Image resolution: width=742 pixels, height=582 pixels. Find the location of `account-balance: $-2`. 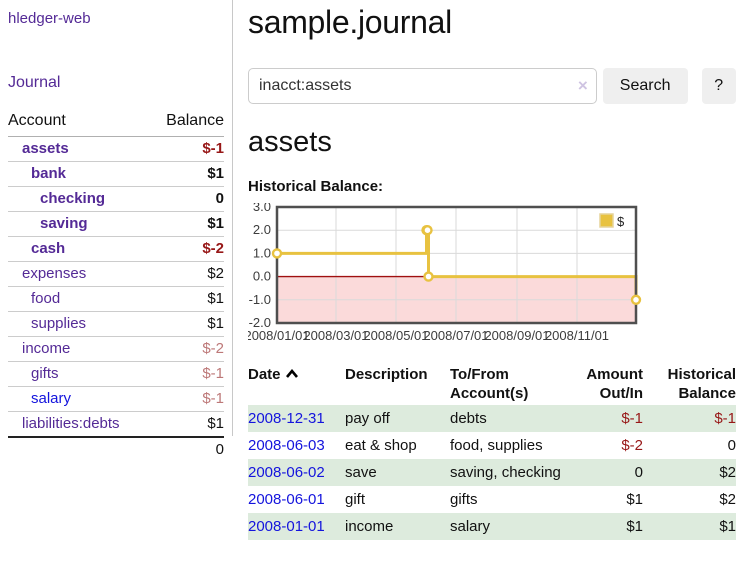

account-balance: $-2 is located at coordinates (187, 349).